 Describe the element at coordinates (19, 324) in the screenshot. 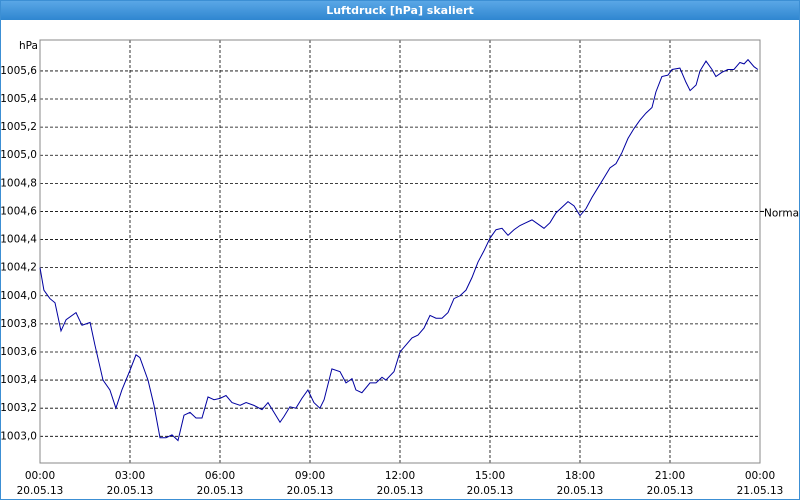

I see `y-tick-label: 1003,8` at that location.